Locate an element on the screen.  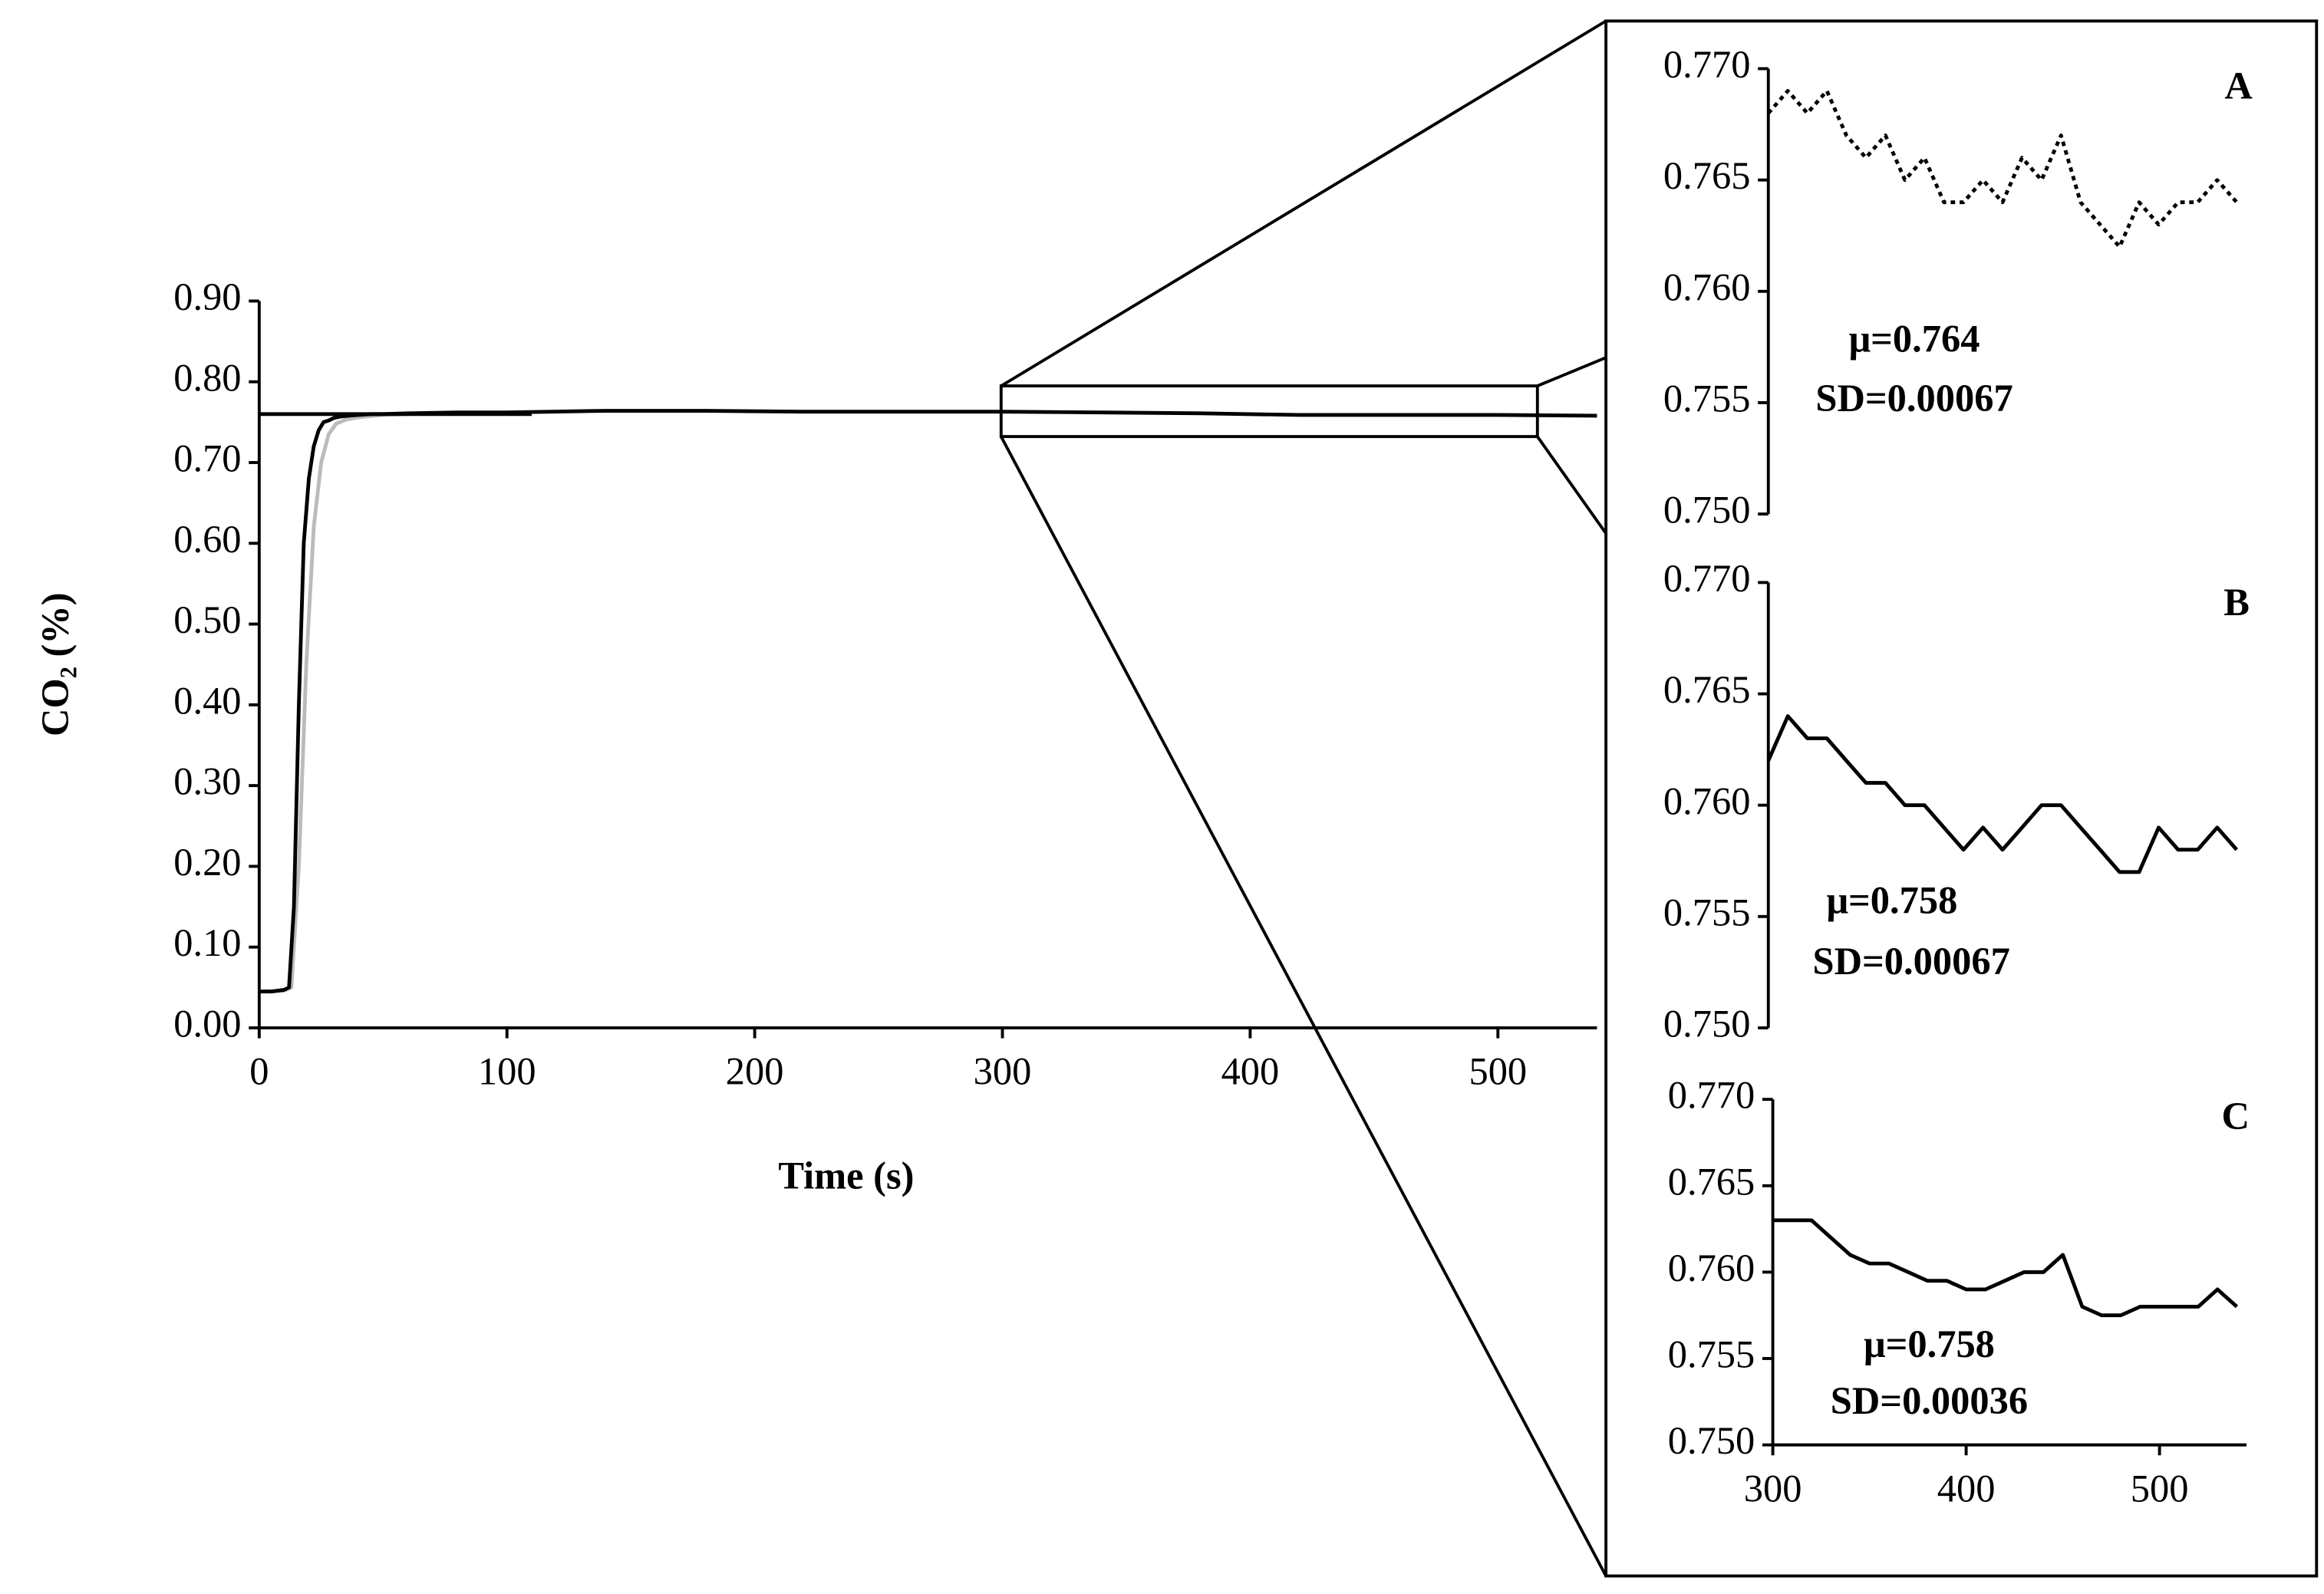
y-axis-title: CO₂ (%) is located at coordinates (55, 664).